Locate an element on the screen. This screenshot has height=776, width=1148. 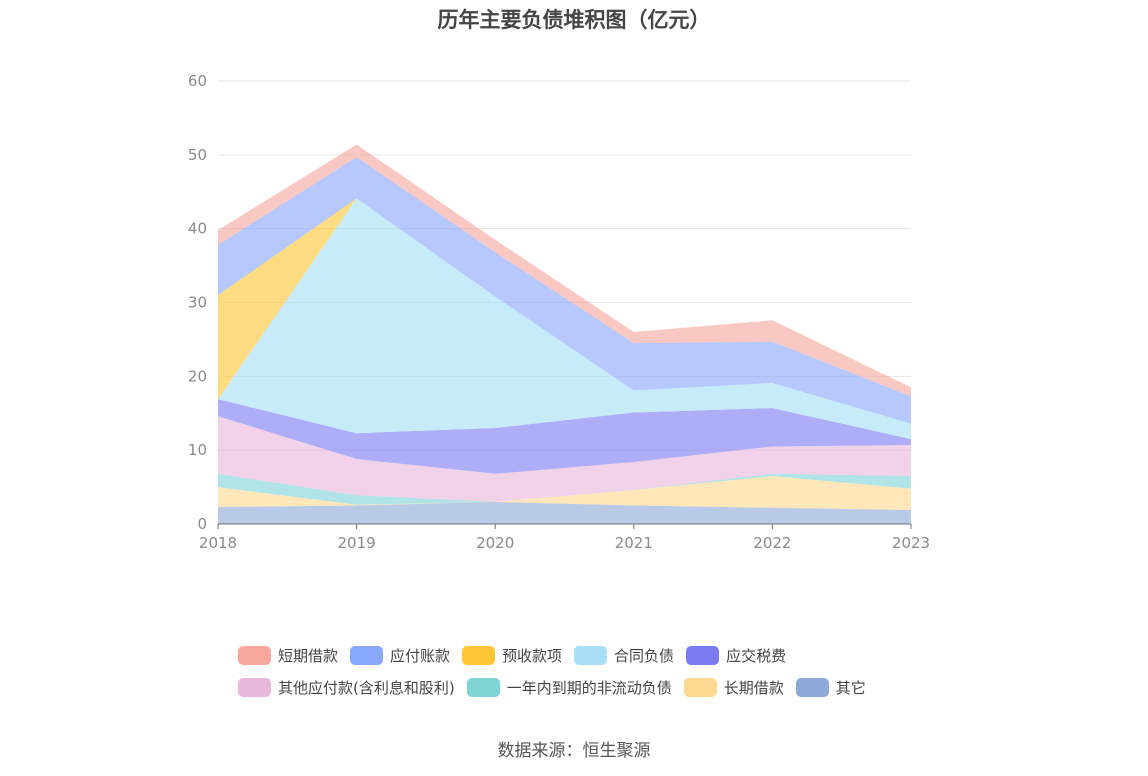
chart-title: 历年主要负债堆积图（亿元） is located at coordinates (574, 20).